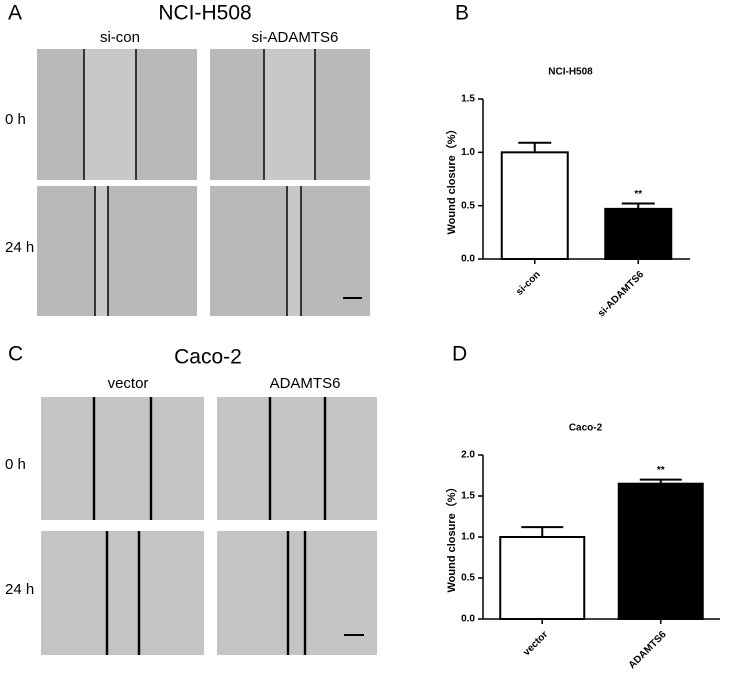 The width and height of the screenshot is (730, 679). What do you see at coordinates (305, 383) in the screenshot?
I see `column-label: ADAMTS6` at bounding box center [305, 383].